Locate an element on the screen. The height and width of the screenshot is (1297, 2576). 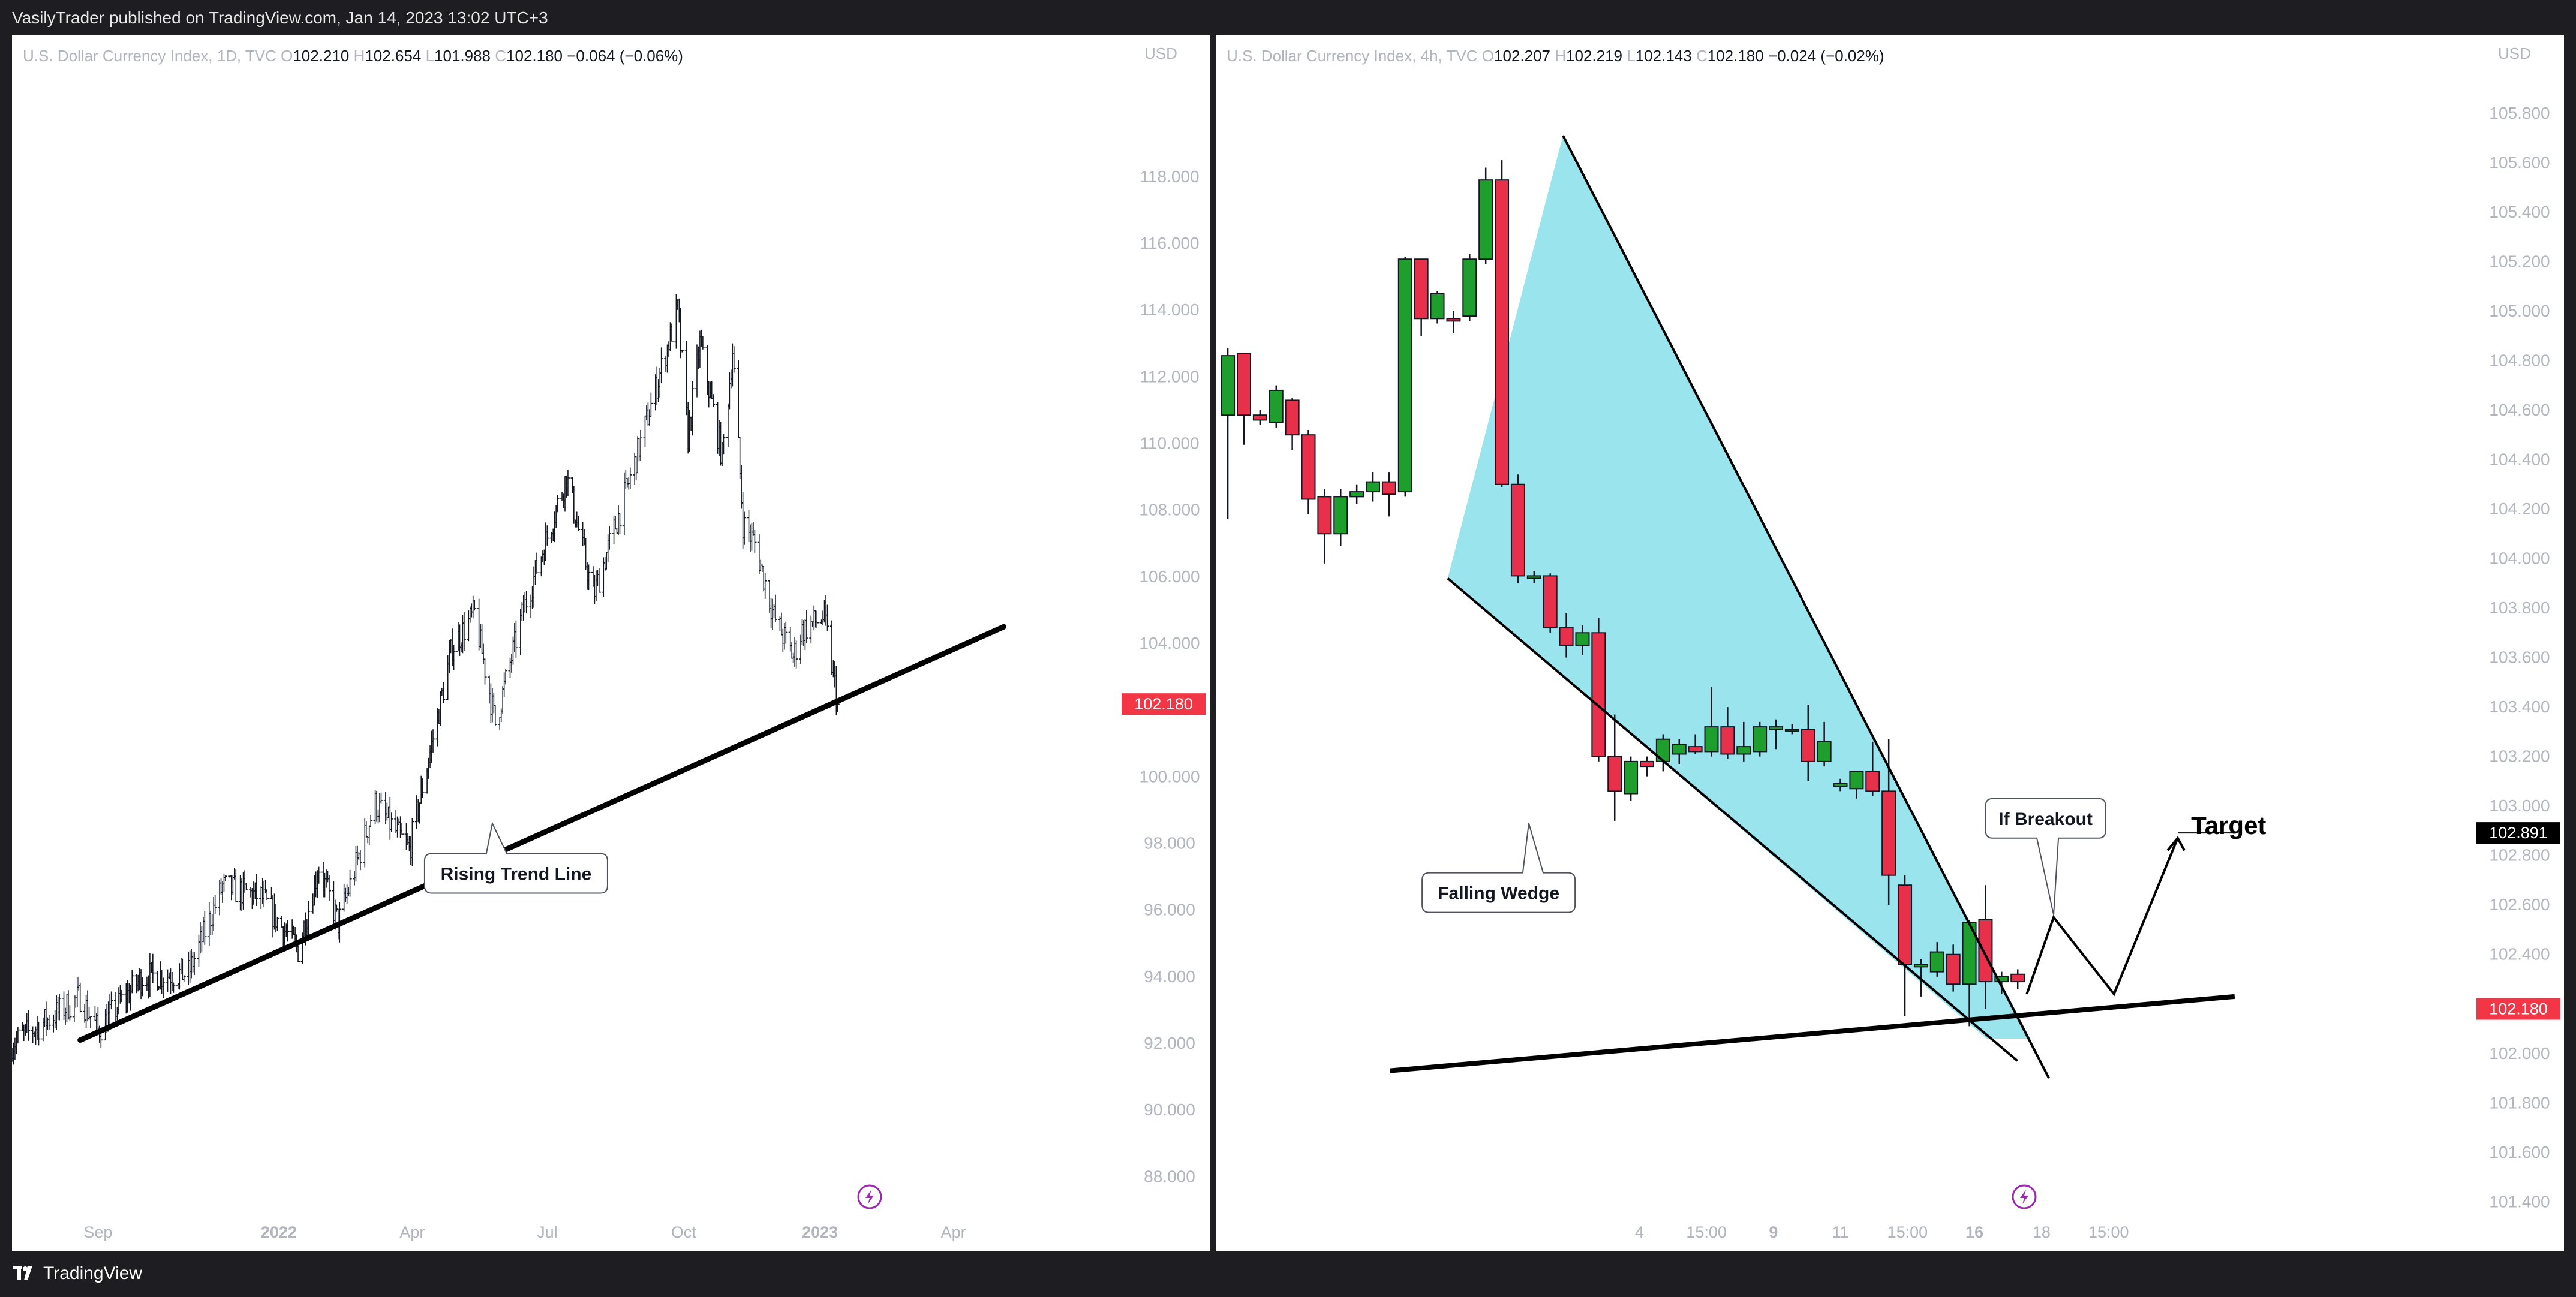
y-tick-label: 104.400 is located at coordinates (2519, 459).